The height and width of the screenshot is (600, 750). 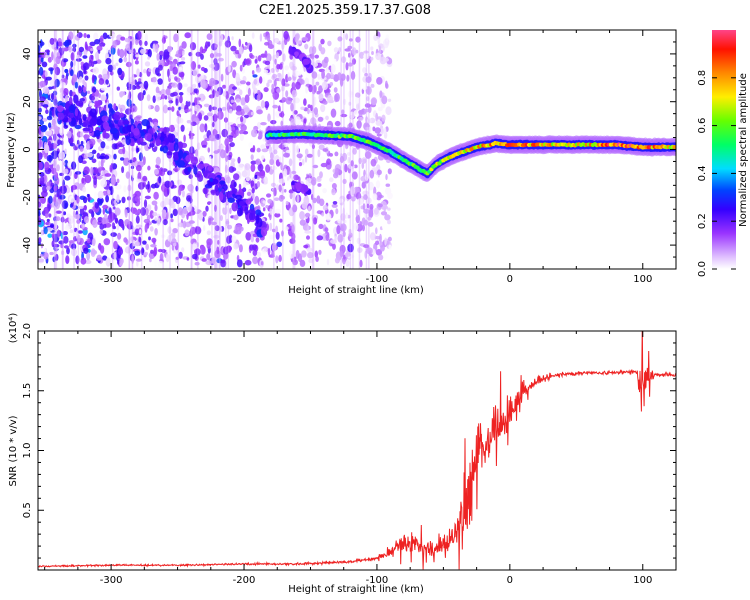 What do you see at coordinates (192, 149) in the screenshot?
I see `noise-streak` at bounding box center [192, 149].